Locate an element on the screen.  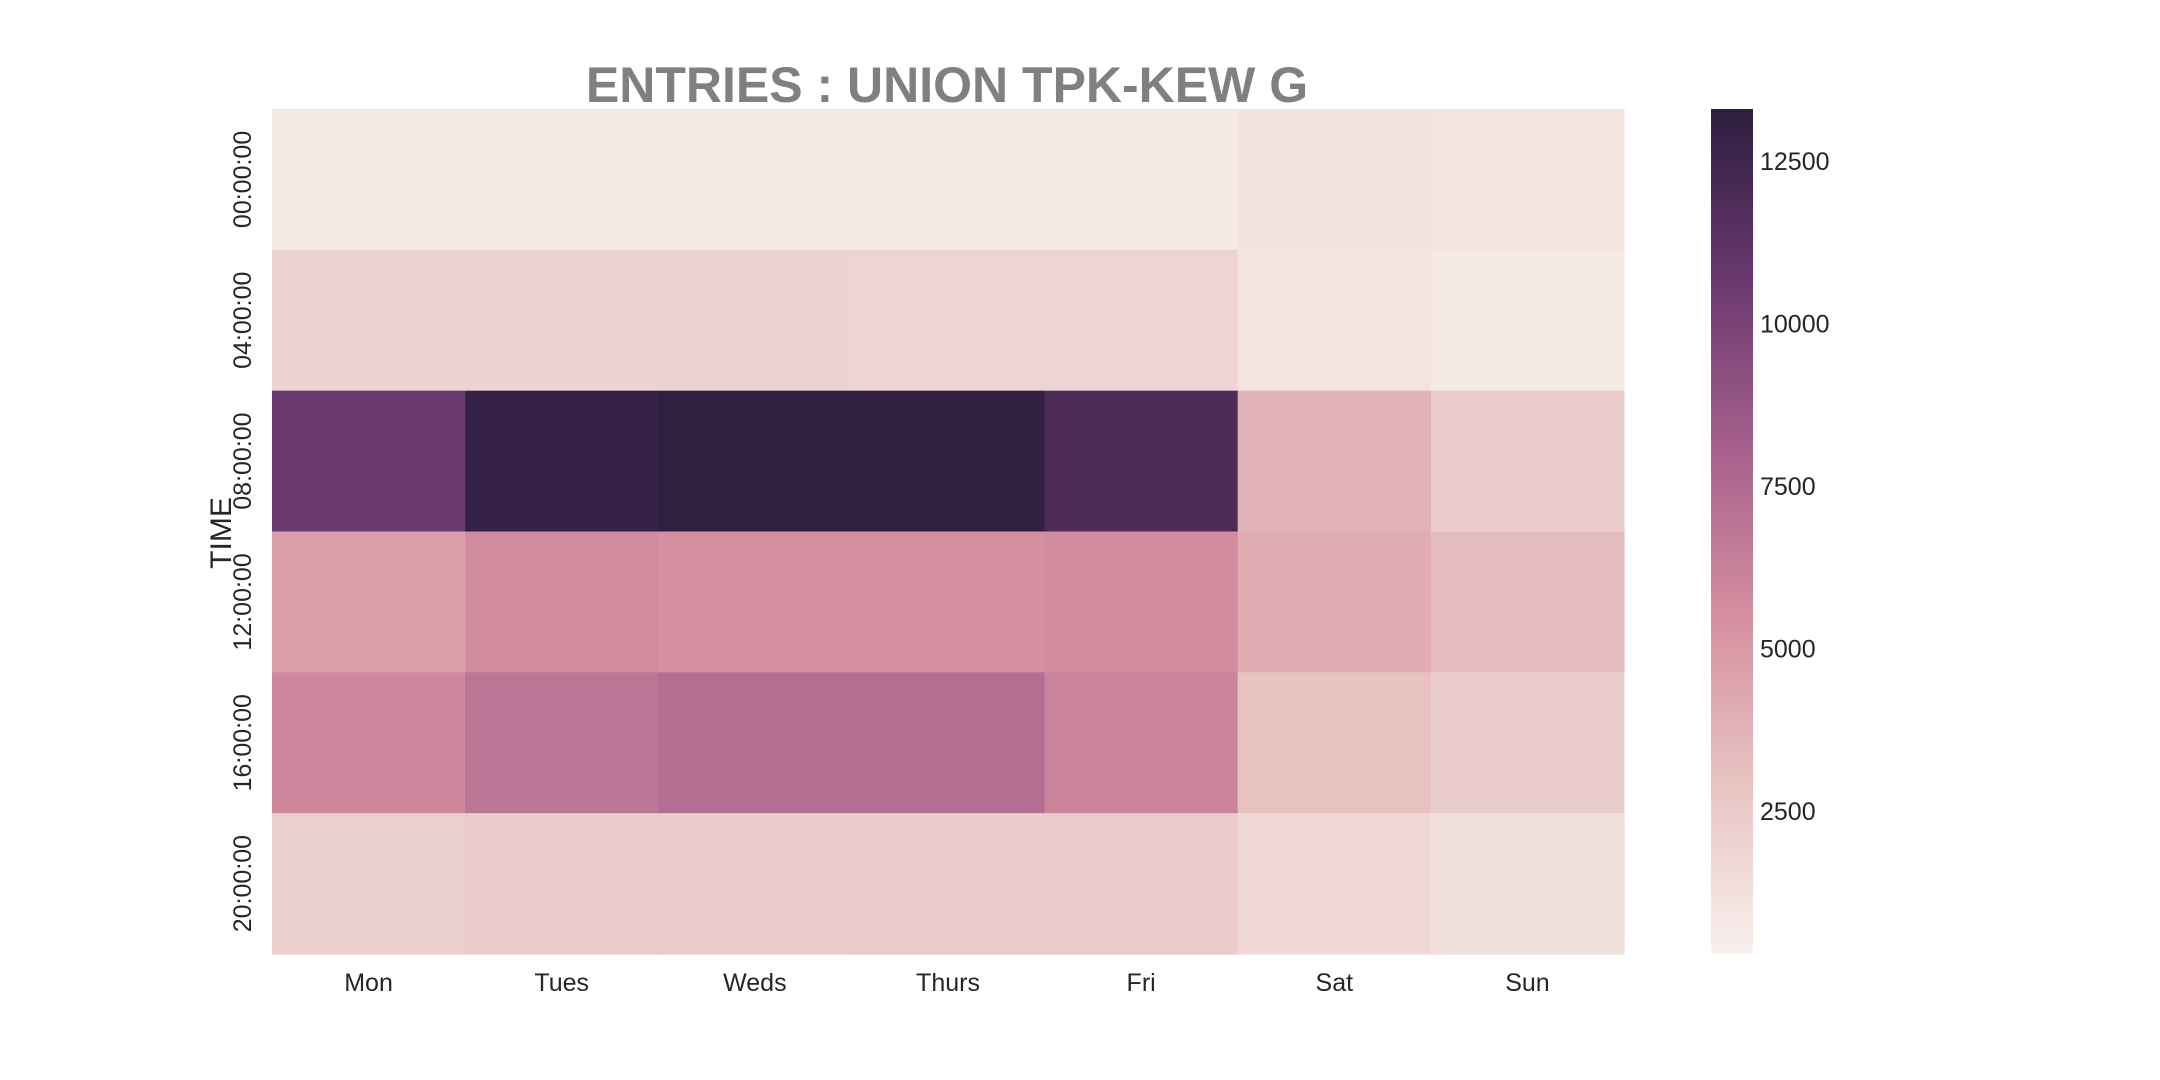
y-axis-label: TIME is located at coordinates (221, 533).